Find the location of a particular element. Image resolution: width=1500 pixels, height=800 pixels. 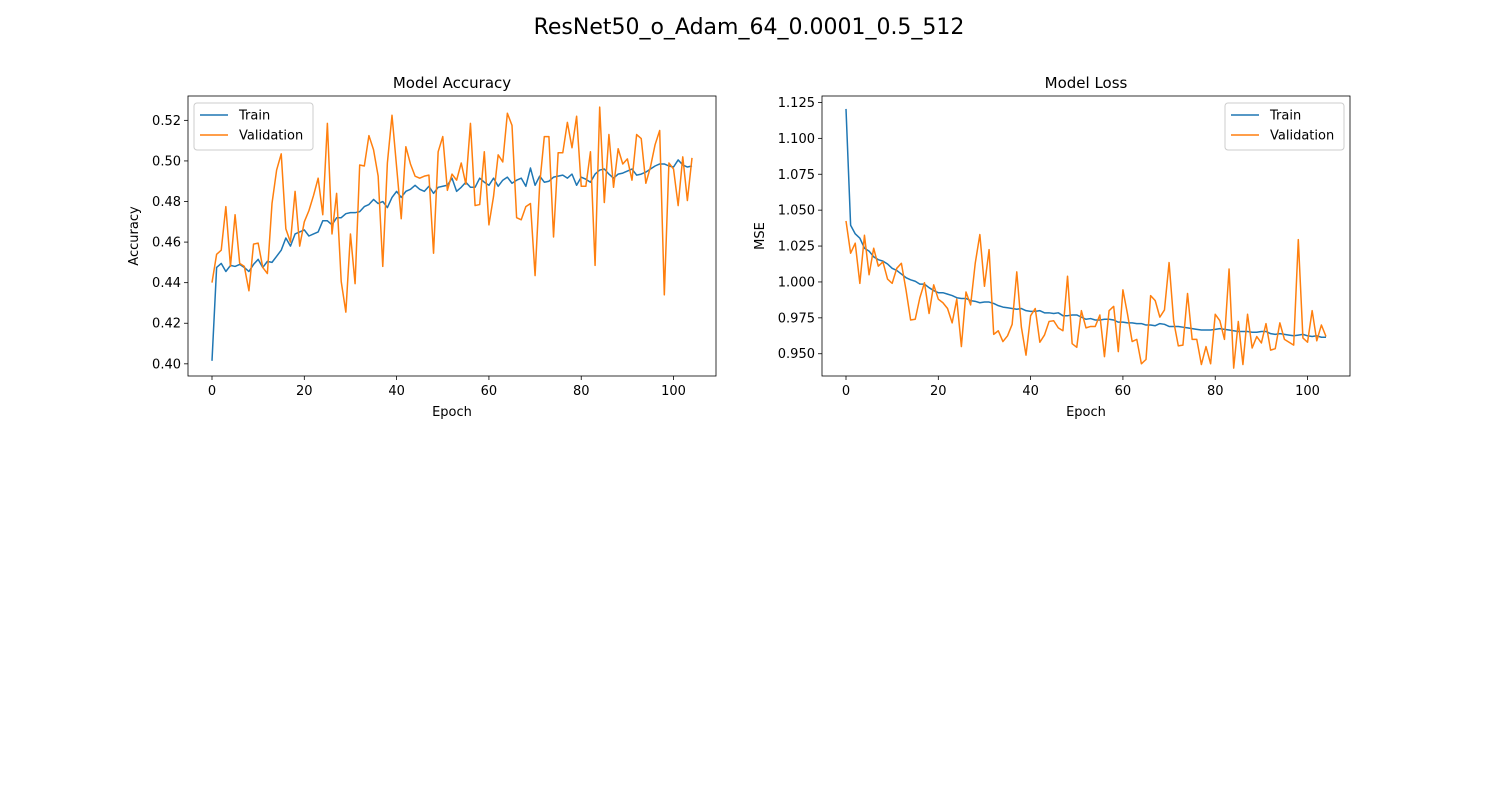

y-tick-label: 1.100 is located at coordinates (796, 139).